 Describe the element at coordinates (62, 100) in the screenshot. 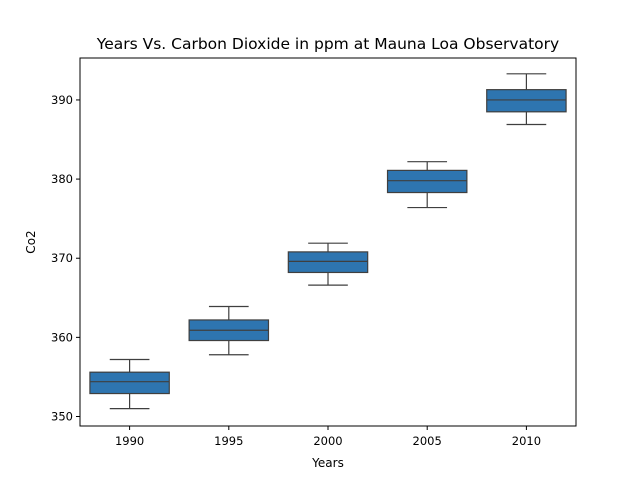

I see `y-tick-label: 390` at that location.